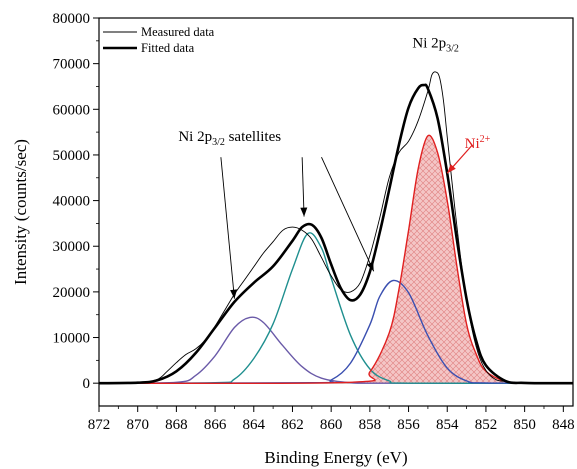  What do you see at coordinates (478, 143) in the screenshot?
I see `ni2plus-label: Ni2+` at bounding box center [478, 143].